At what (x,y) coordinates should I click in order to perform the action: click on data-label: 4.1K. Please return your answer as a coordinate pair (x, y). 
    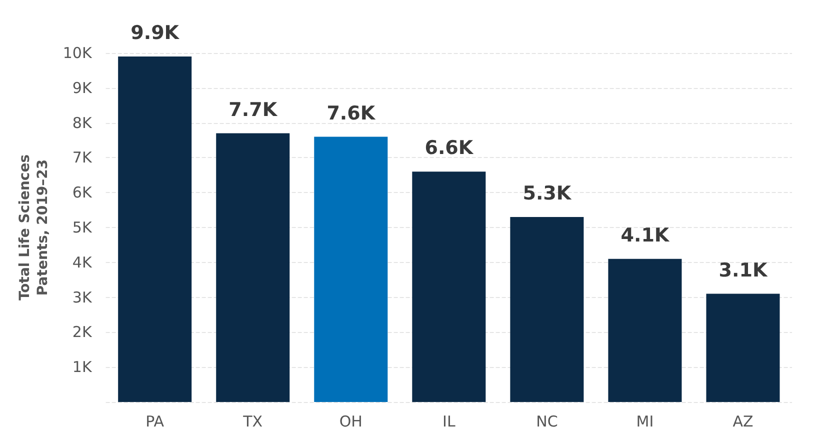
    Looking at the image, I should click on (645, 235).